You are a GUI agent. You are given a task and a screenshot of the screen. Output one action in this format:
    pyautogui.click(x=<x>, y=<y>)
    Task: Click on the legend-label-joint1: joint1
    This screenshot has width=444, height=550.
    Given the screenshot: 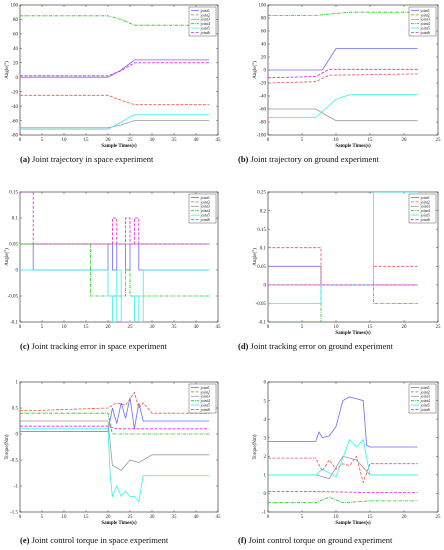 What is the action you would take?
    pyautogui.click(x=205, y=10)
    